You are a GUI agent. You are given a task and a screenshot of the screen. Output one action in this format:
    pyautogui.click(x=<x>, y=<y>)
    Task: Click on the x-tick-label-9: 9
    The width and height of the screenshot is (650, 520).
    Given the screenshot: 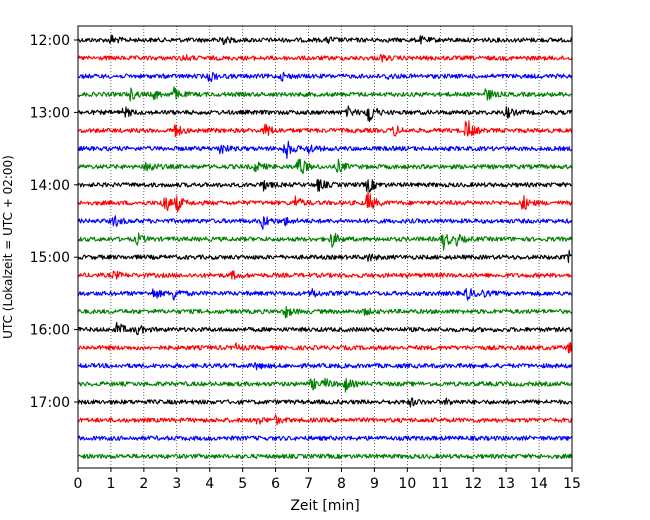 What is the action you would take?
    pyautogui.click(x=374, y=484)
    